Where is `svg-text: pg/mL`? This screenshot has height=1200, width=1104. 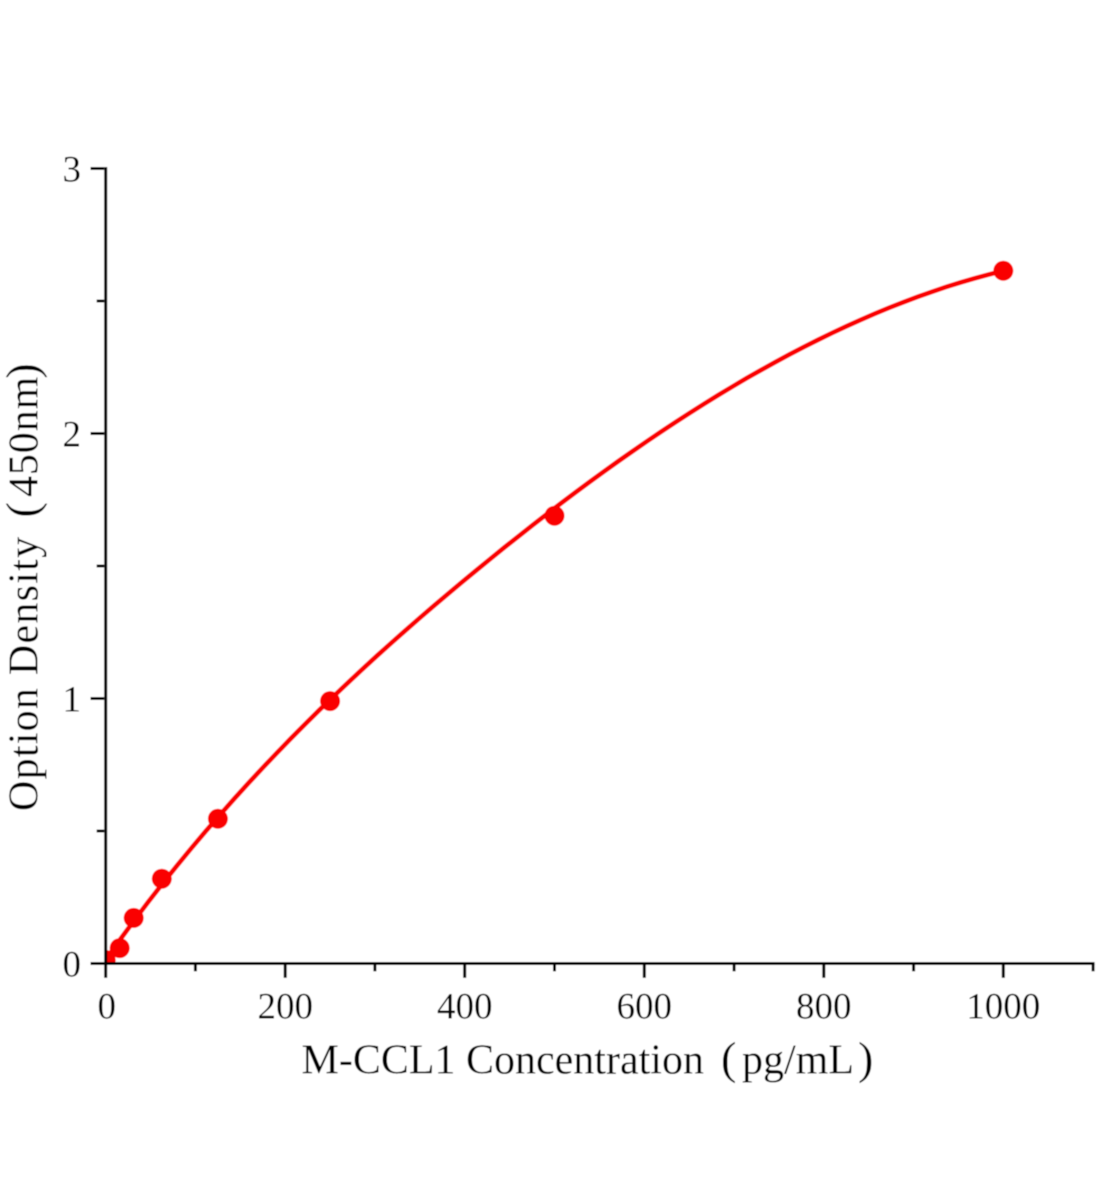 svg-text: pg/mL is located at coordinates (798, 1061).